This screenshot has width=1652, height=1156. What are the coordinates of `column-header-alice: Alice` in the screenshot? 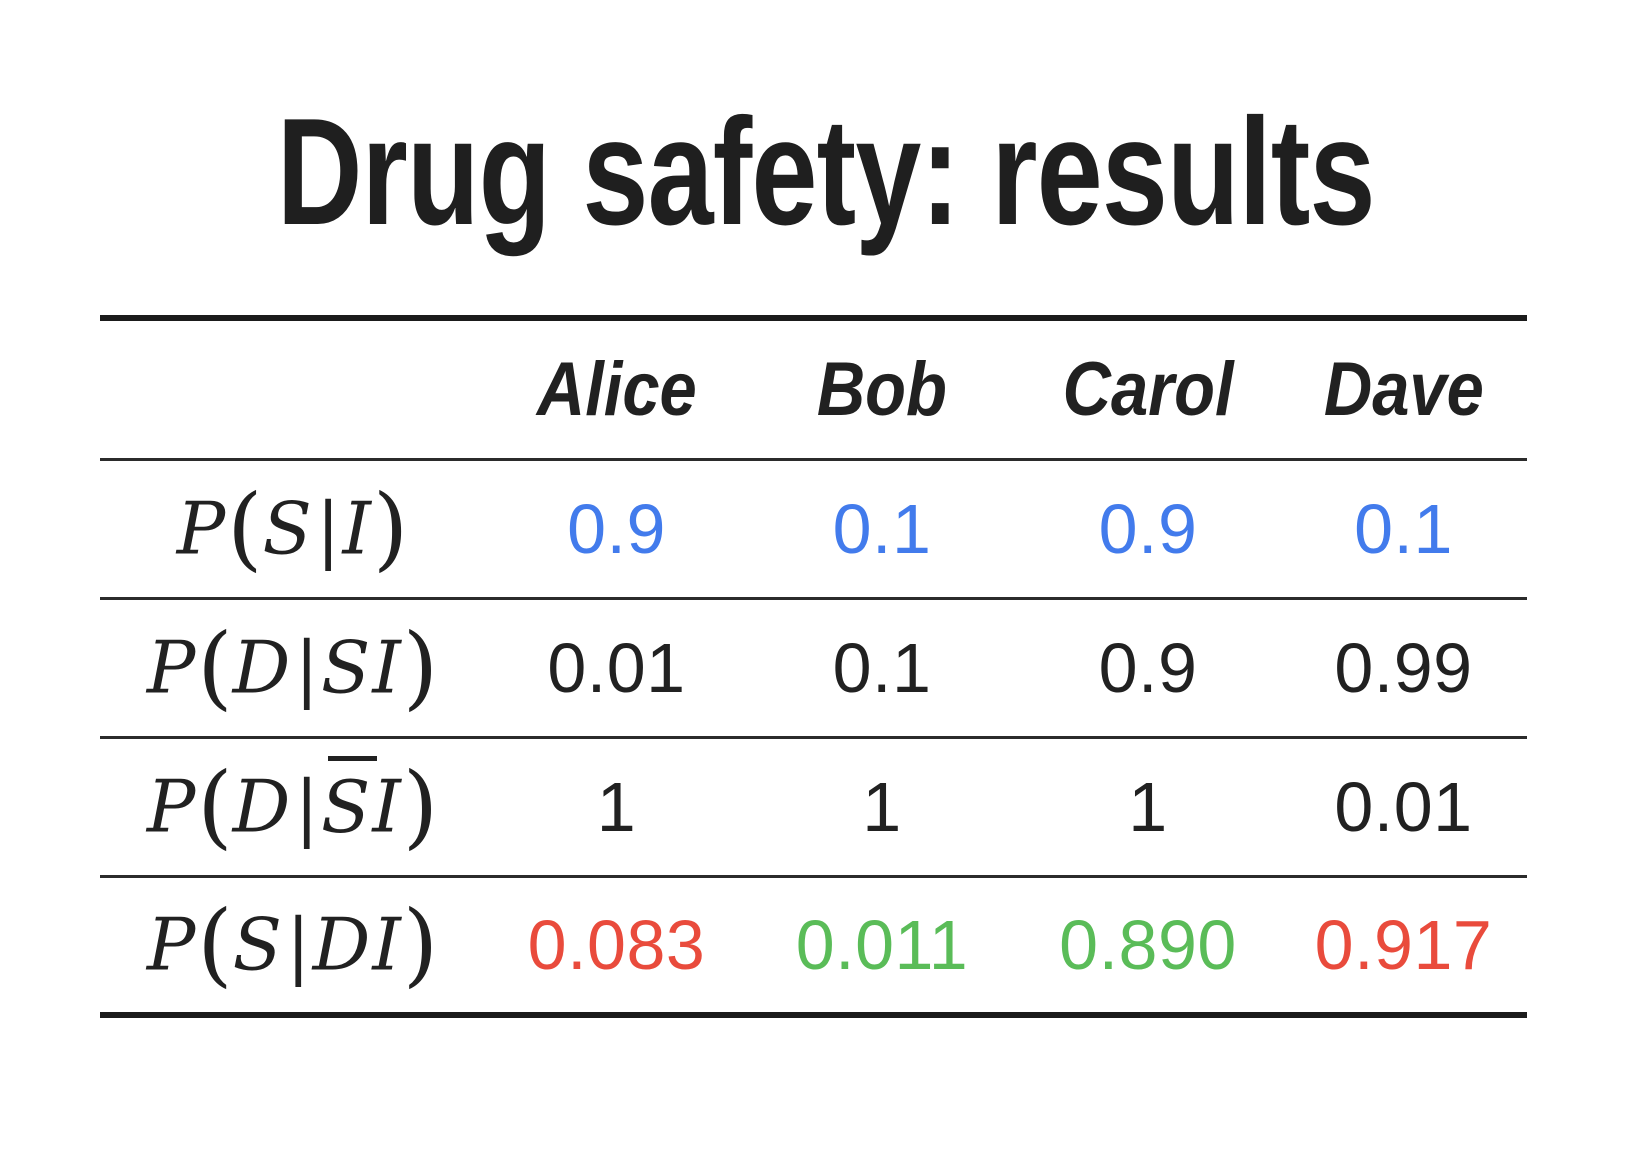 It's located at (616, 388).